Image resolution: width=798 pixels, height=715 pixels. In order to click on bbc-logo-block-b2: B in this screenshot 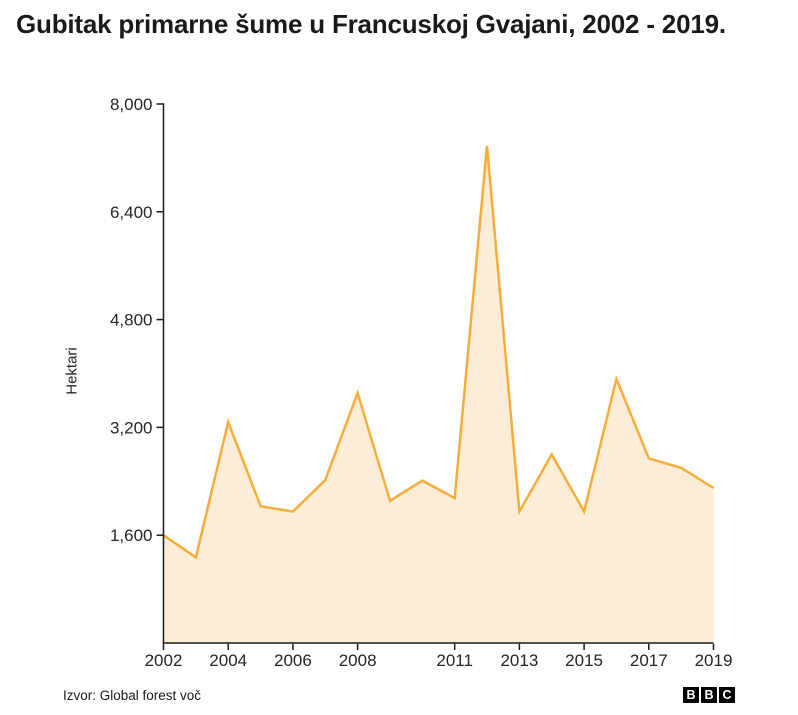, I will do `click(709, 695)`.